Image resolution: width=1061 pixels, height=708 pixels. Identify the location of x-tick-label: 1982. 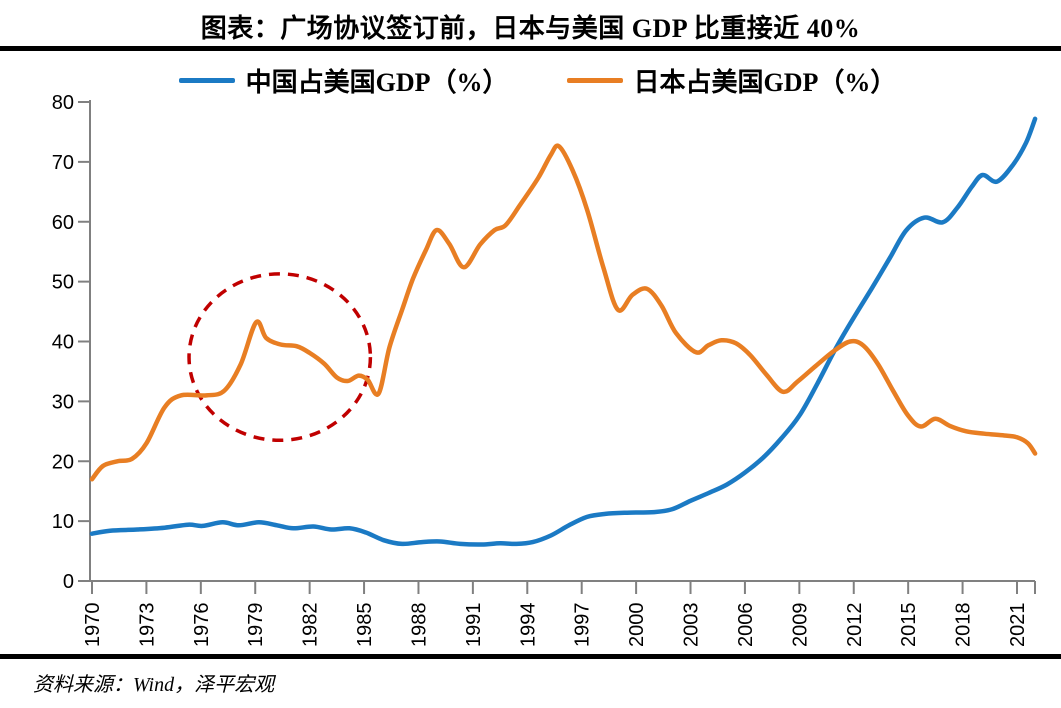
(311, 625).